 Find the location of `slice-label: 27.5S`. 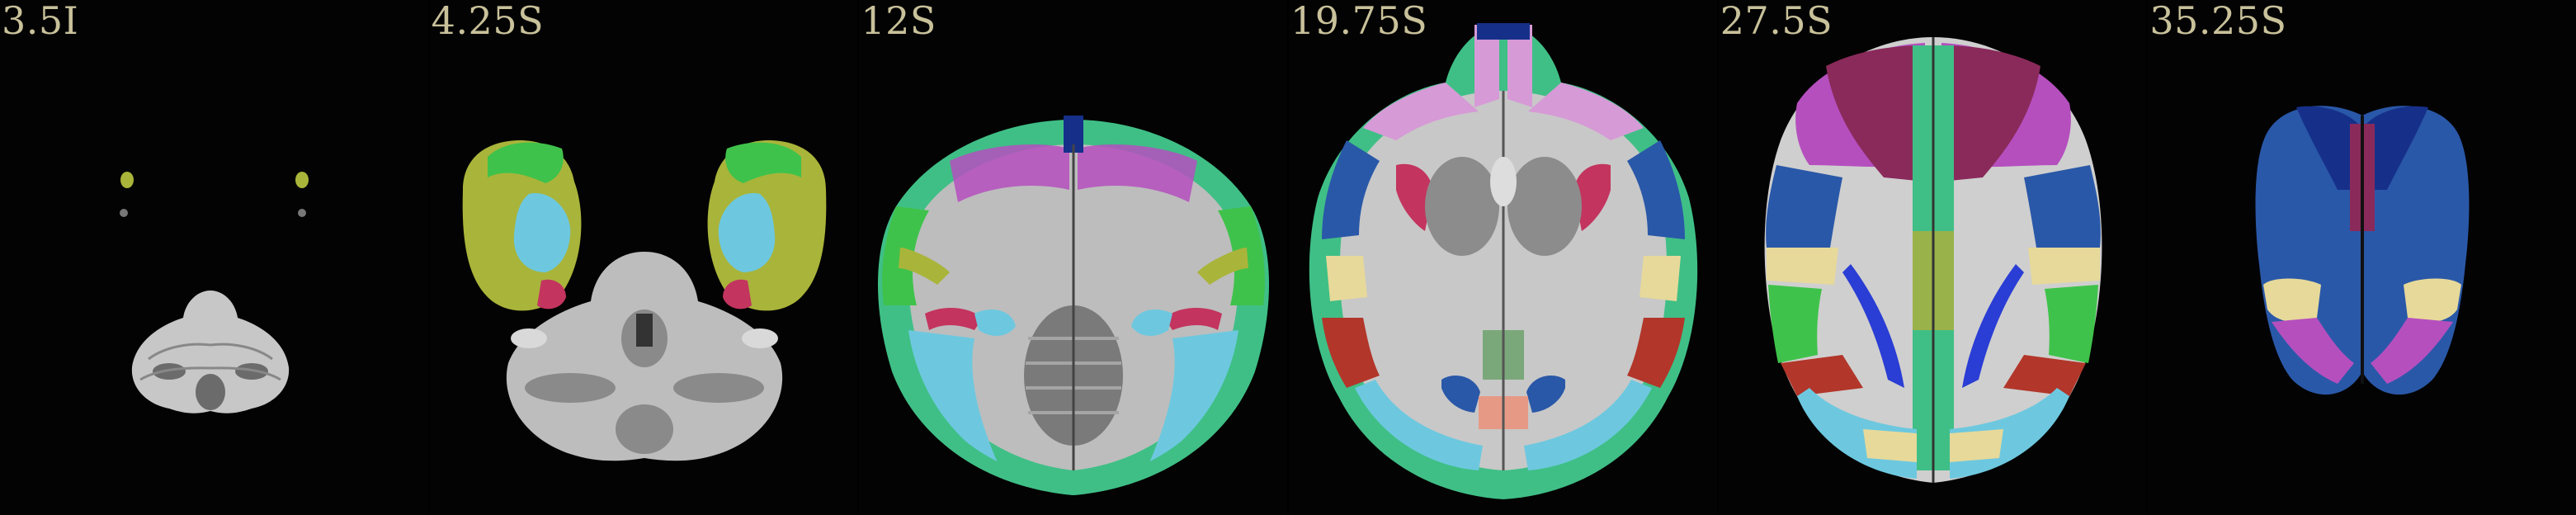

slice-label: 27.5S is located at coordinates (1776, 21).